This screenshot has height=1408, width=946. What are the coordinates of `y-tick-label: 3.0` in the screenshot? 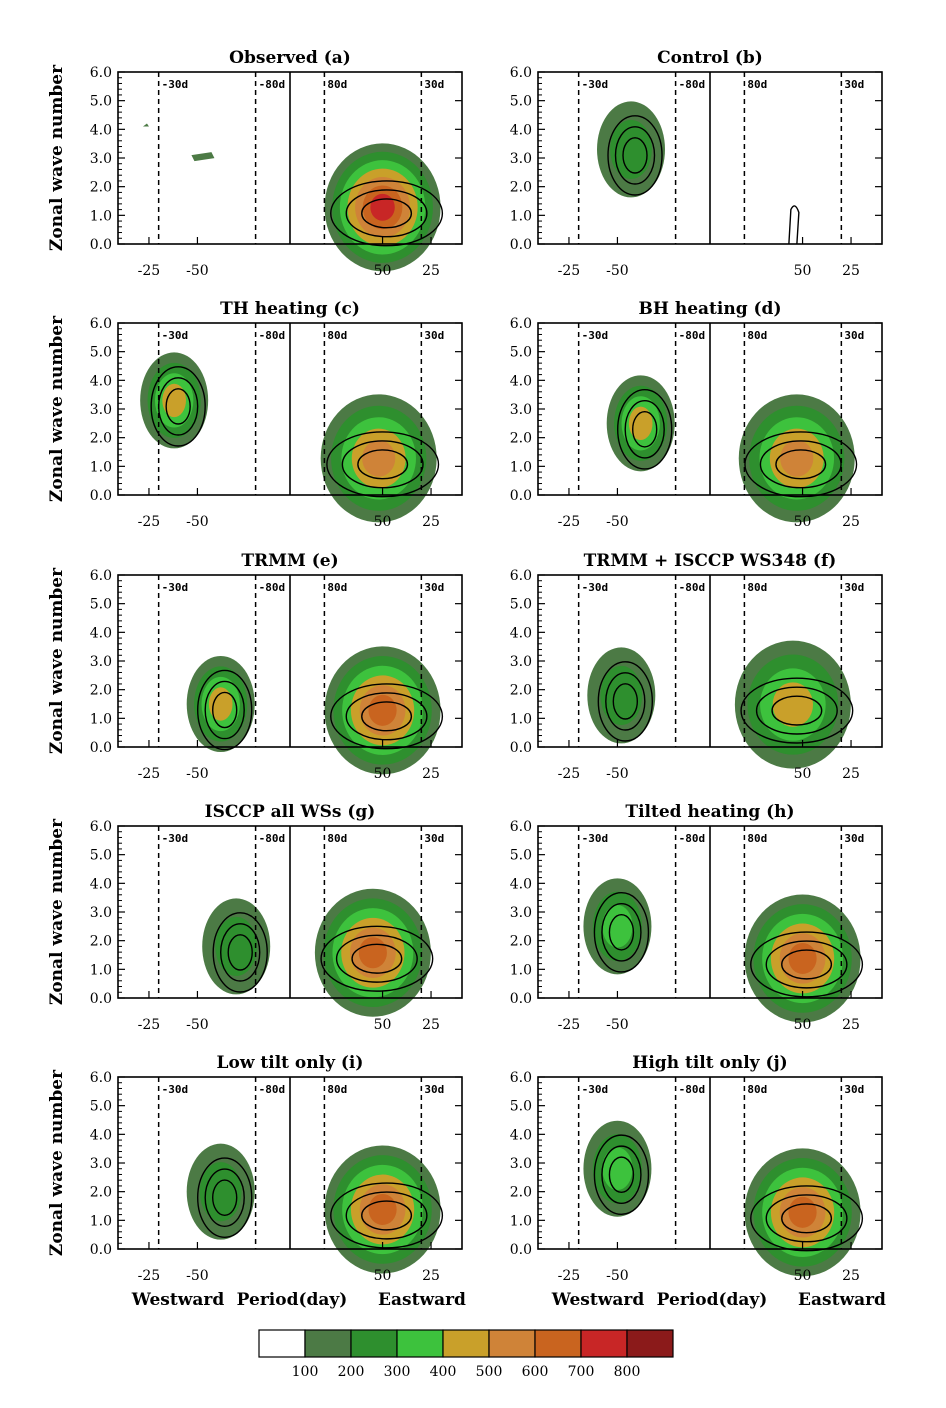 It's located at (101, 159).